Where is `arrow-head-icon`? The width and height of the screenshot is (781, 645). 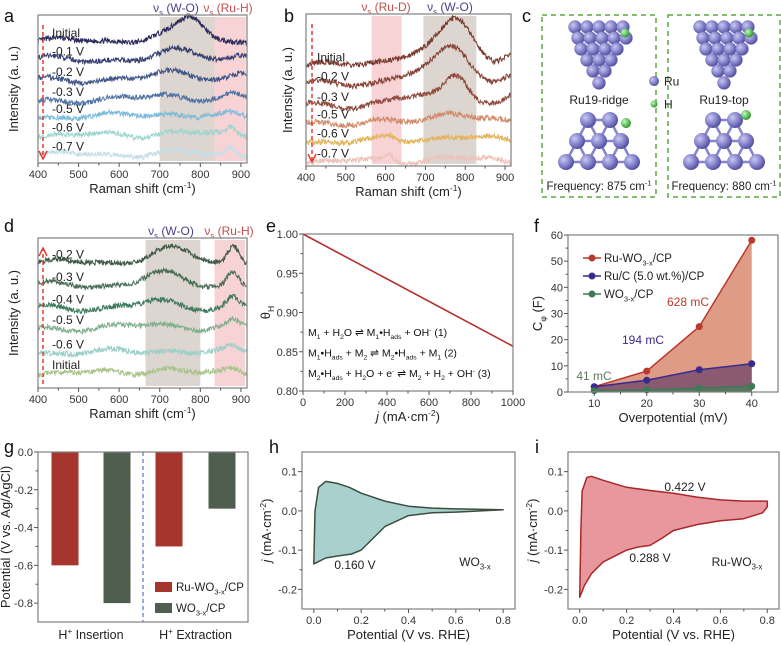
arrow-head-icon is located at coordinates (43, 251).